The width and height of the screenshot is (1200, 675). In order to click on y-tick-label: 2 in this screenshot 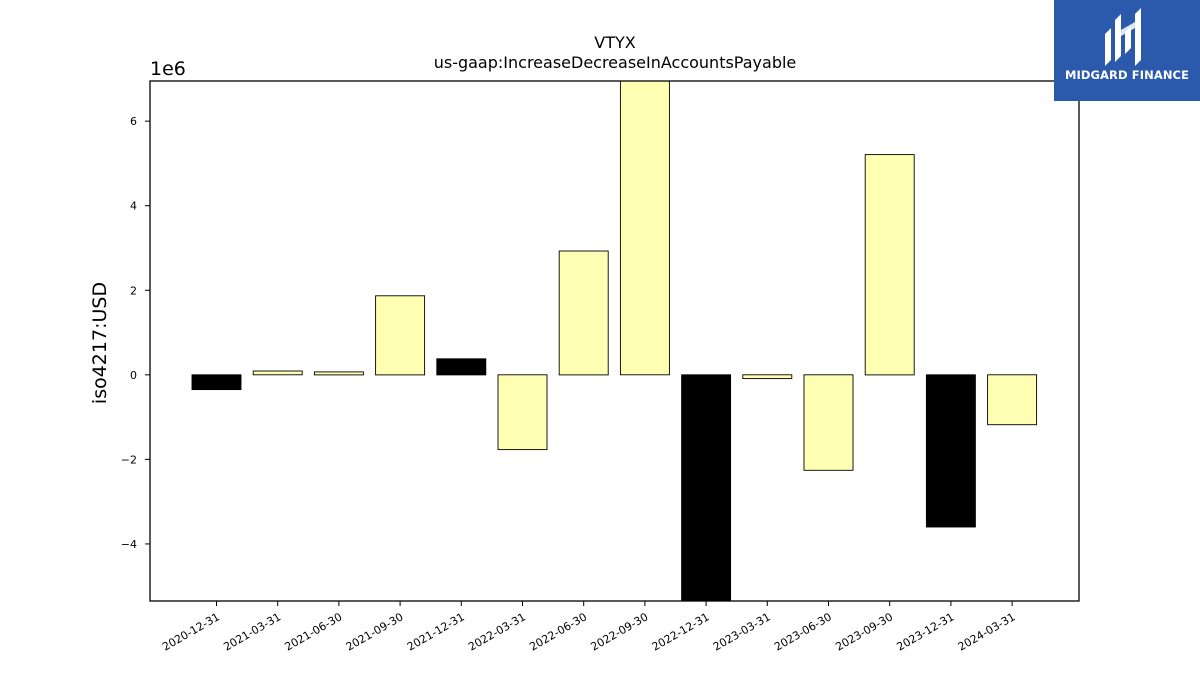, I will do `click(133, 290)`.